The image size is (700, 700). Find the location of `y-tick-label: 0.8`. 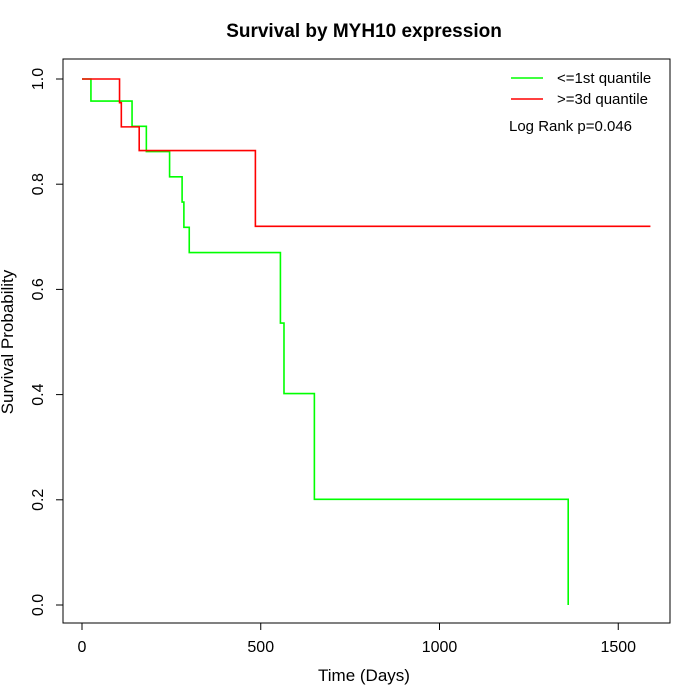

y-tick-label: 0.8 is located at coordinates (38, 184).